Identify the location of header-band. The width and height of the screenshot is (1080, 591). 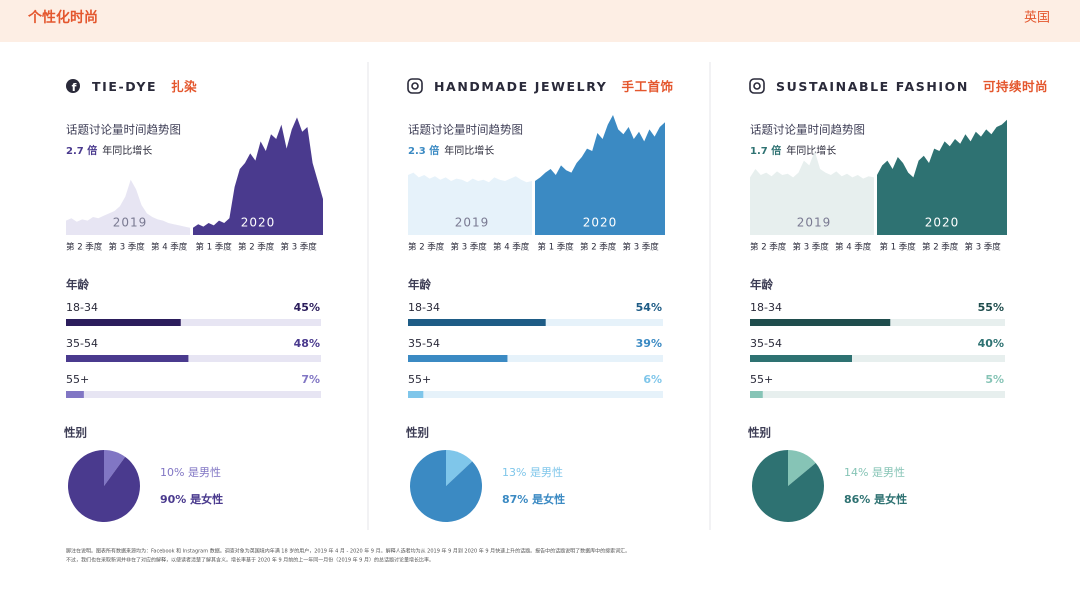
(540, 21).